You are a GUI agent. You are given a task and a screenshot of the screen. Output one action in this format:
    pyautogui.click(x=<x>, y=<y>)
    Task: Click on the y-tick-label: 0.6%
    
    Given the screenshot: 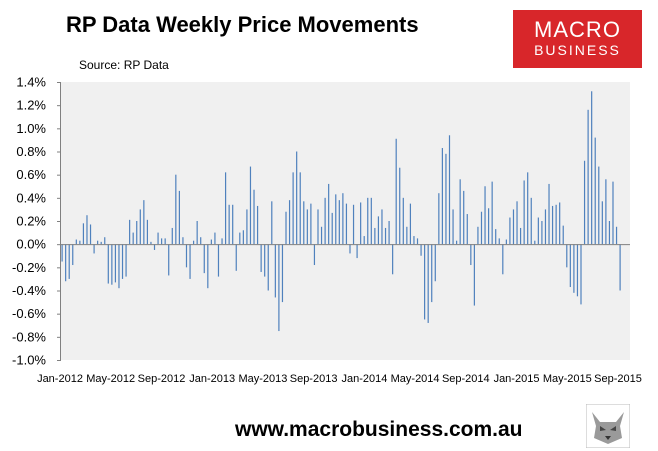 What is the action you would take?
    pyautogui.click(x=31, y=174)
    